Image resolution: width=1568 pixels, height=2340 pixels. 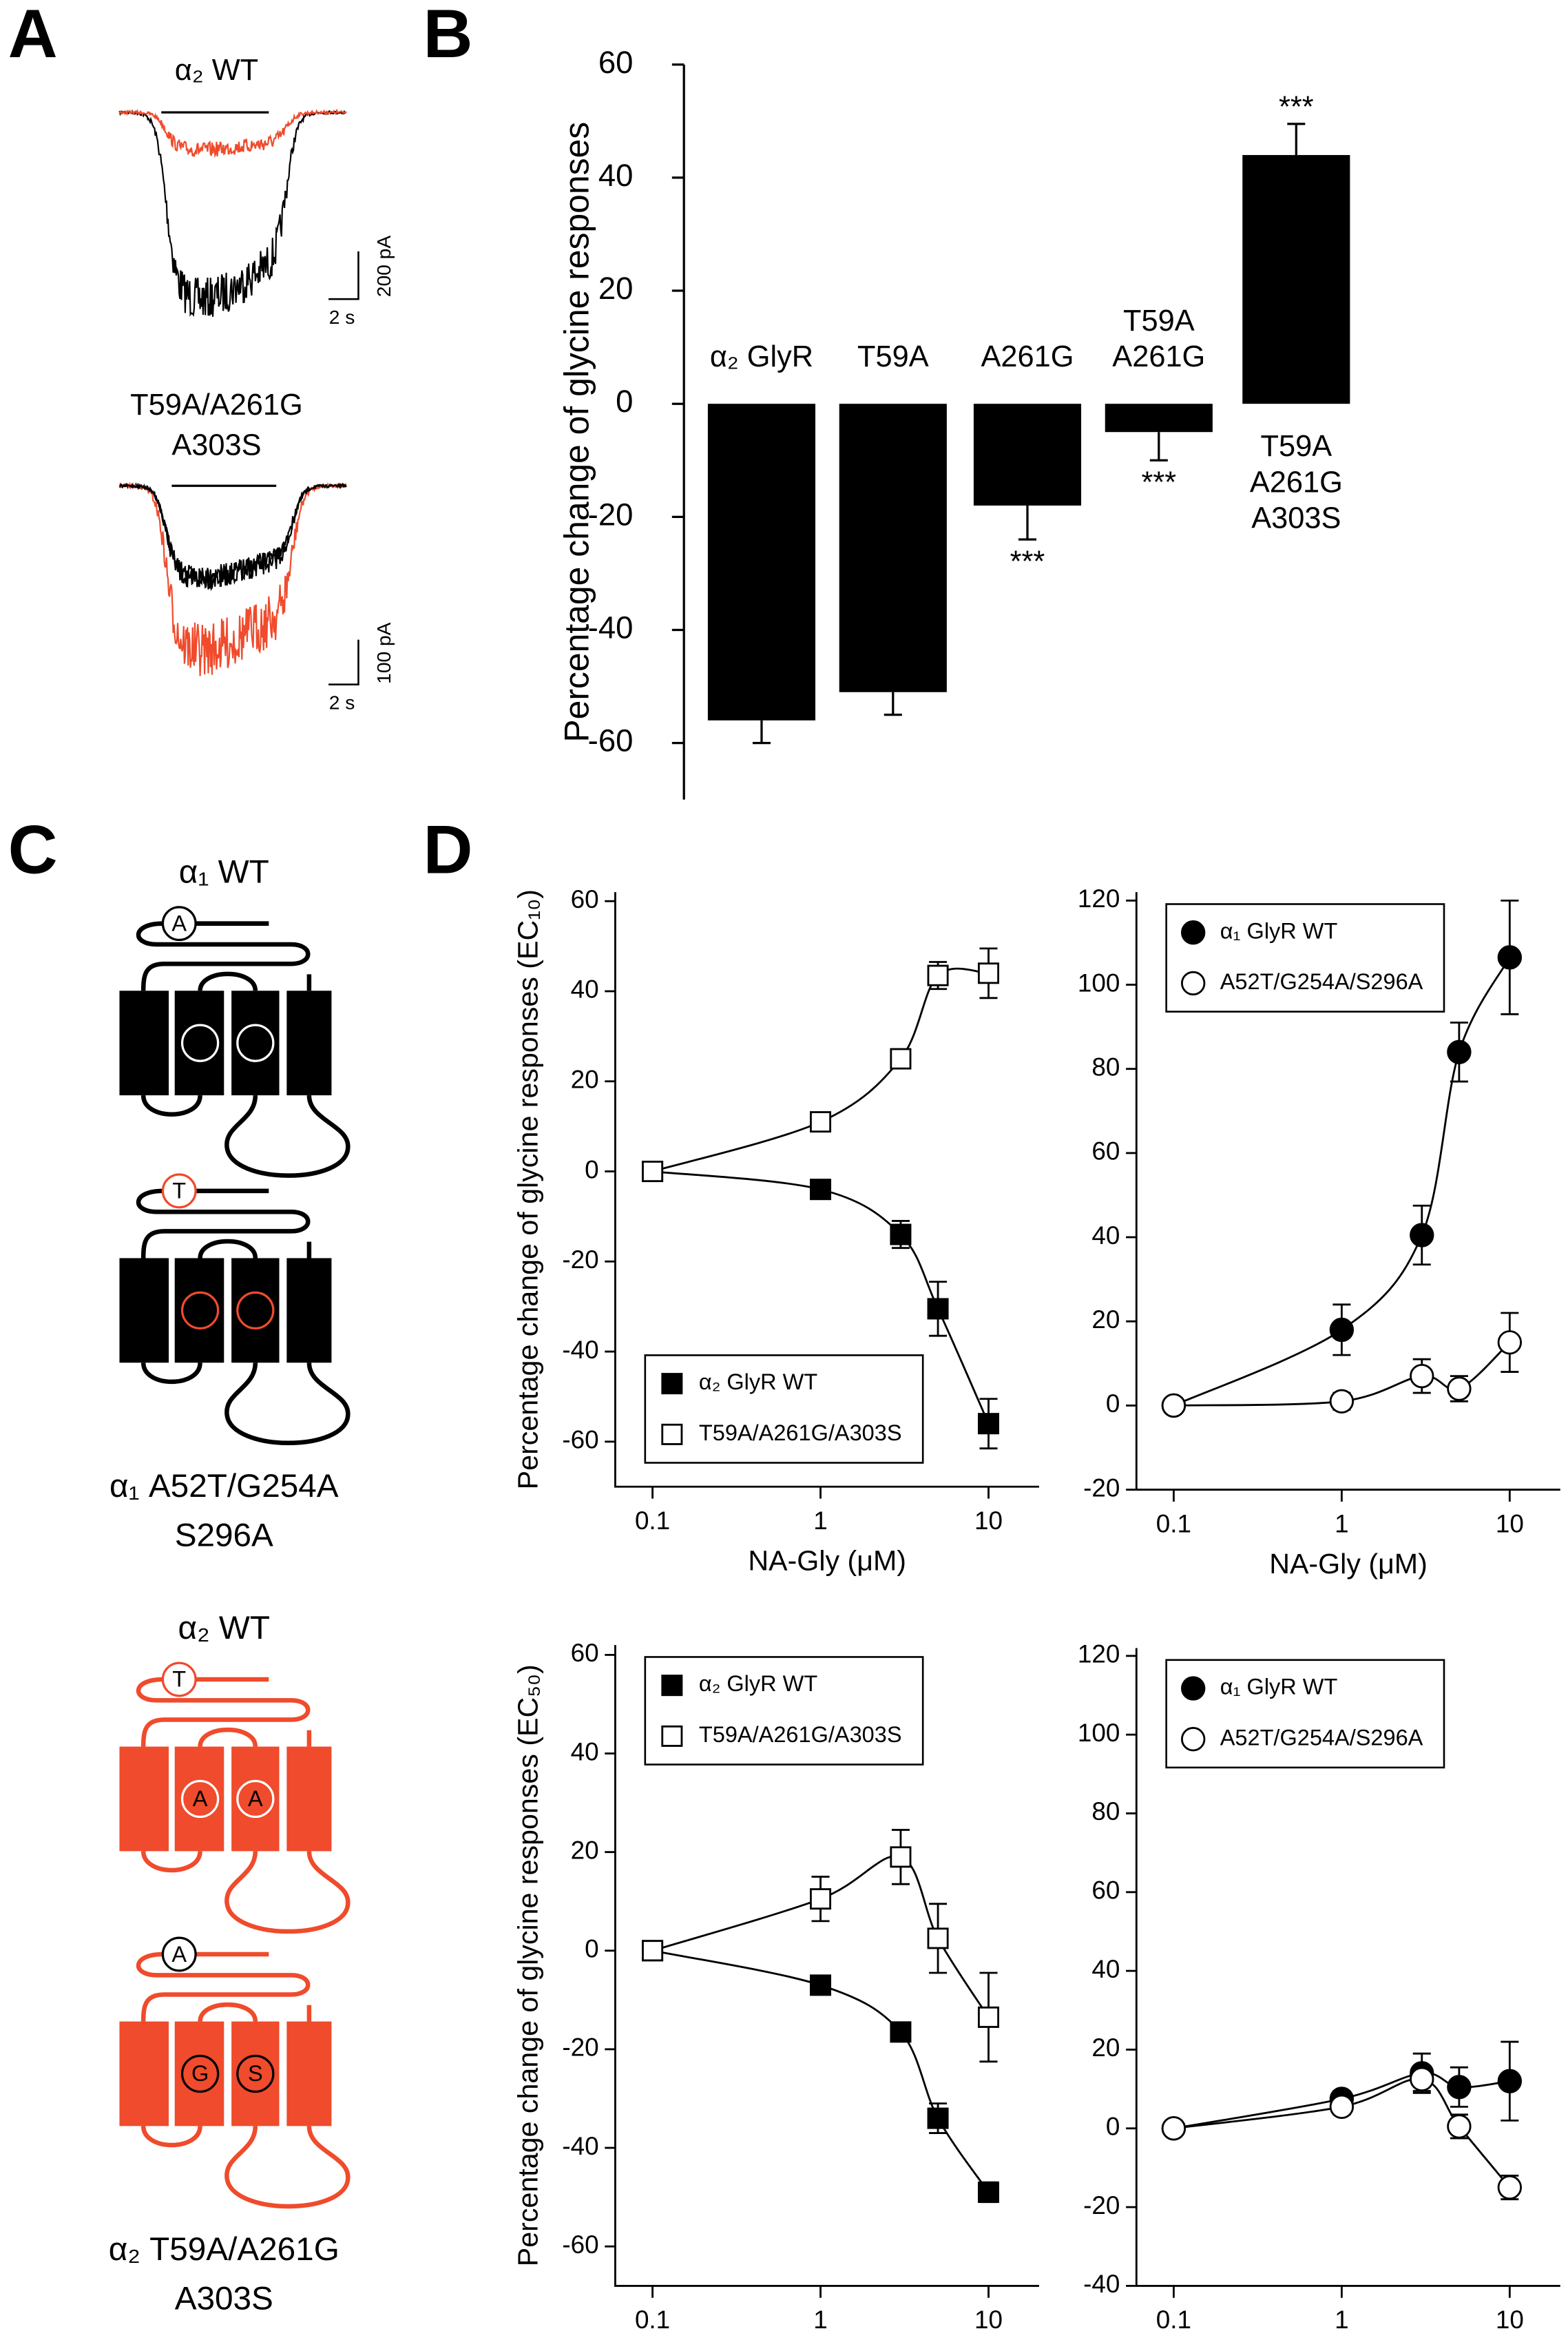 What do you see at coordinates (342, 317) in the screenshot?
I see `scale-label: 2 s` at bounding box center [342, 317].